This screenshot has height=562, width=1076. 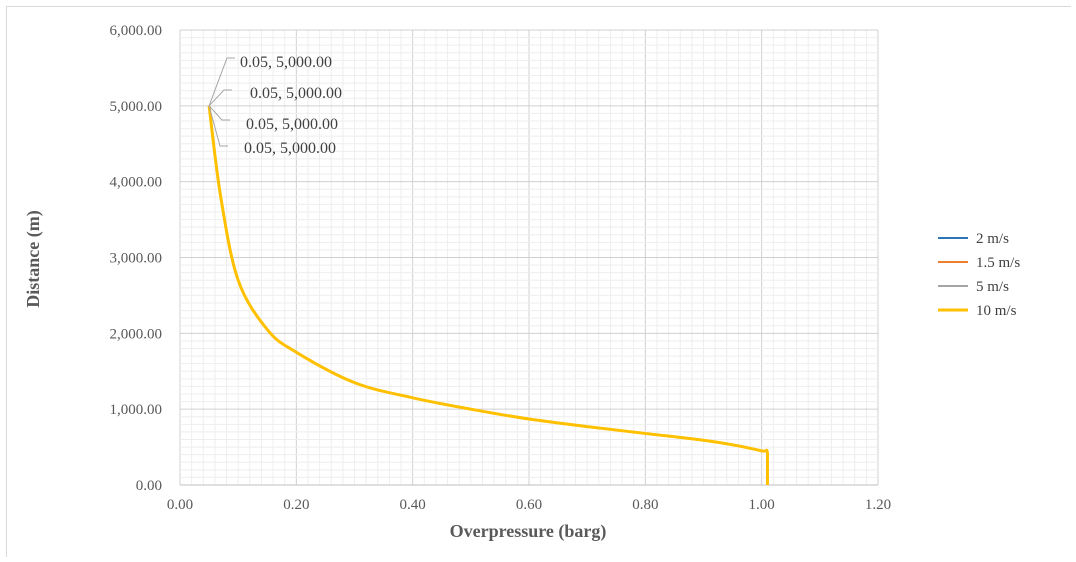 What do you see at coordinates (136, 410) in the screenshot?
I see `y-tick-label: 1,000.00` at bounding box center [136, 410].